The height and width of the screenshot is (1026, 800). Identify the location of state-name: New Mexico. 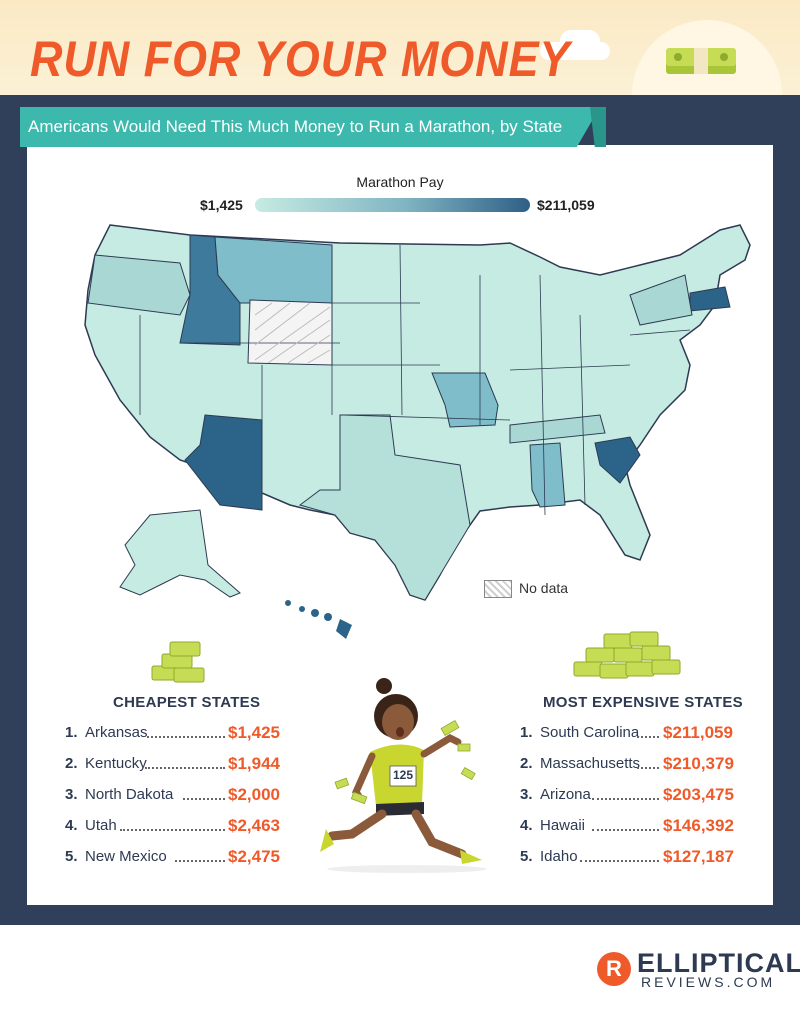
(126, 856).